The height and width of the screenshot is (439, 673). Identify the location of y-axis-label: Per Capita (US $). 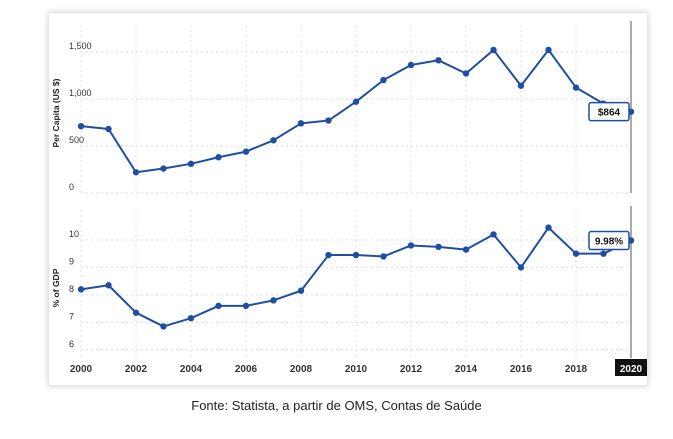
(56, 112).